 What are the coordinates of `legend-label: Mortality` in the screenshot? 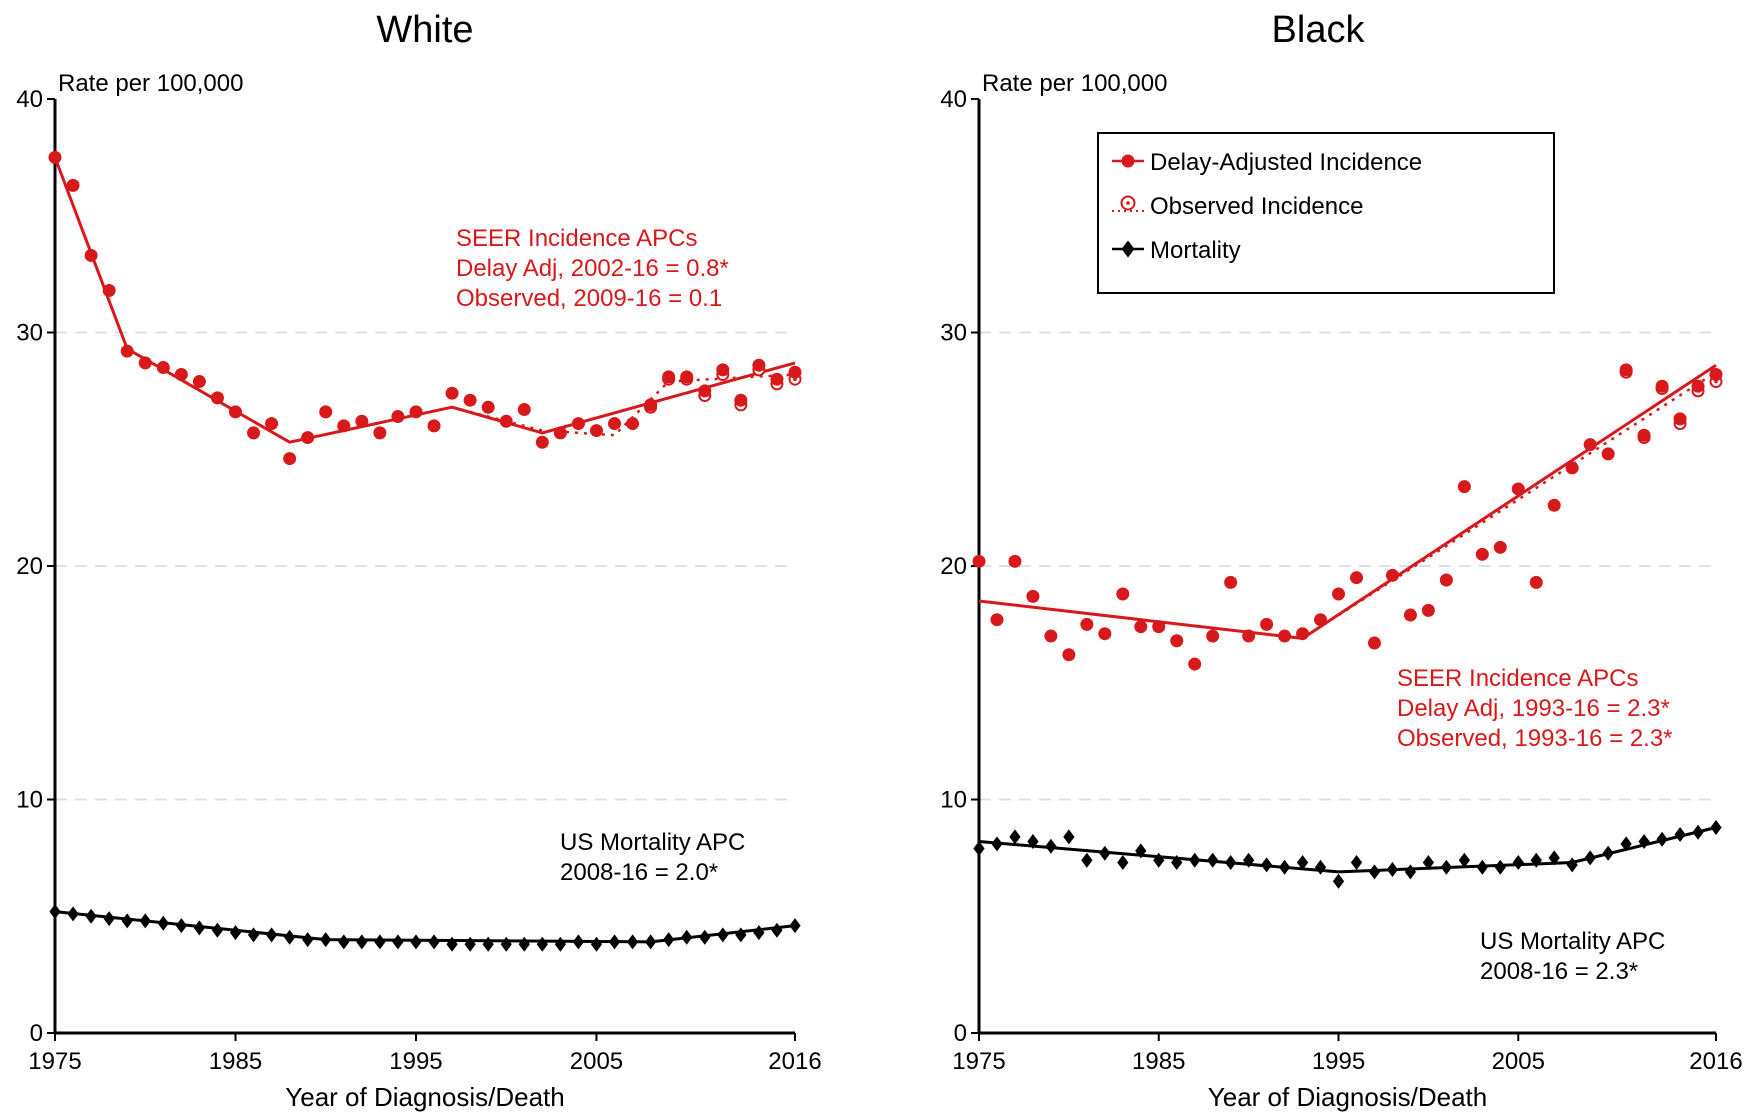 It's located at (1195, 250).